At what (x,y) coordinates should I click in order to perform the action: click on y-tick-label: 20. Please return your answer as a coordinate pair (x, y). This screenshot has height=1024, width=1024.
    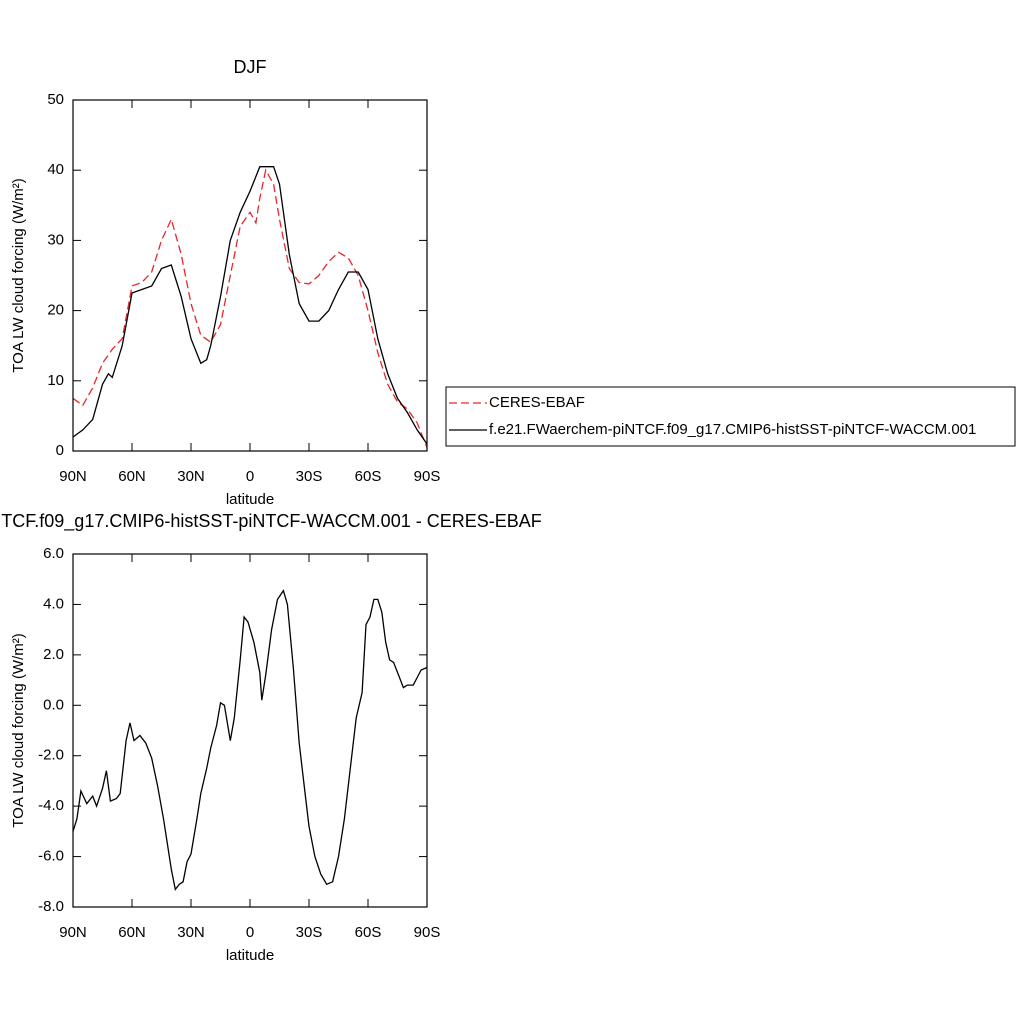
    Looking at the image, I should click on (55, 310).